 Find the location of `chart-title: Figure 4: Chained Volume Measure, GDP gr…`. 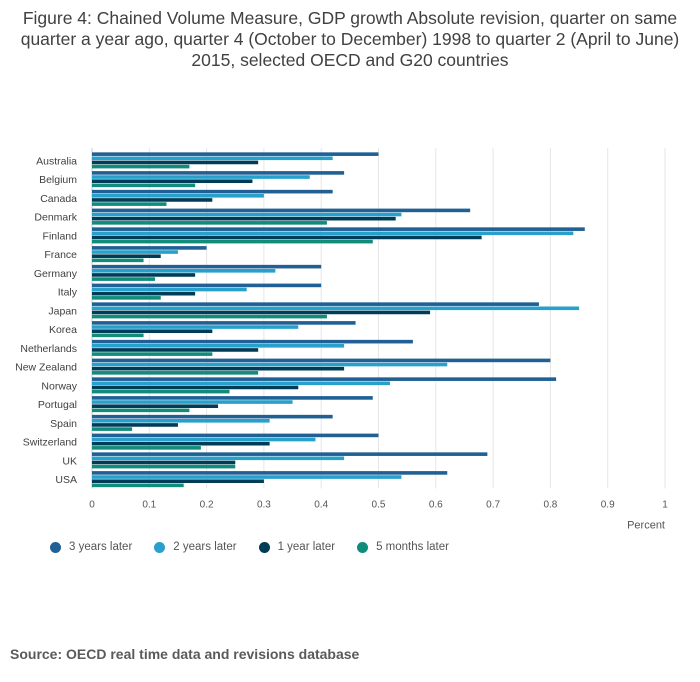

chart-title: Figure 4: Chained Volume Measure, GDP gr… is located at coordinates (350, 39).